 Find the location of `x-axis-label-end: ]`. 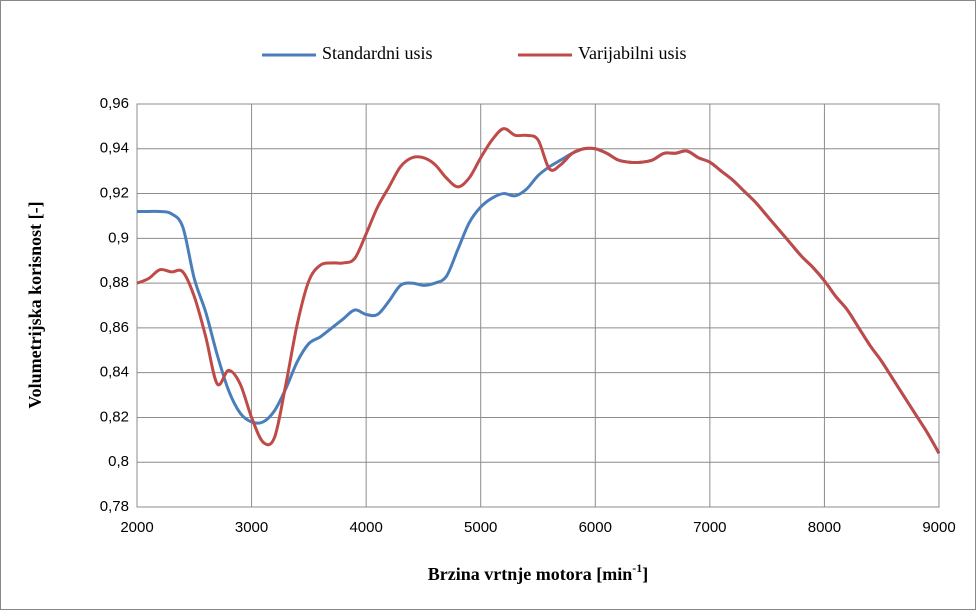

x-axis-label-end: ] is located at coordinates (645, 574).